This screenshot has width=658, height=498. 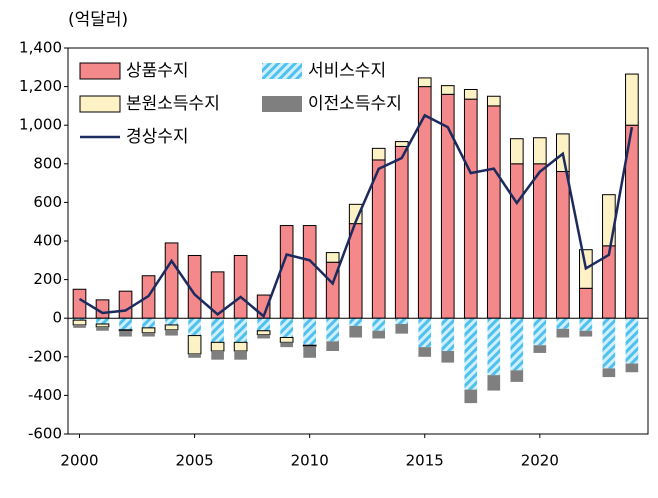 What do you see at coordinates (347, 71) in the screenshot?
I see `legend-label: 서비스수지` at bounding box center [347, 71].